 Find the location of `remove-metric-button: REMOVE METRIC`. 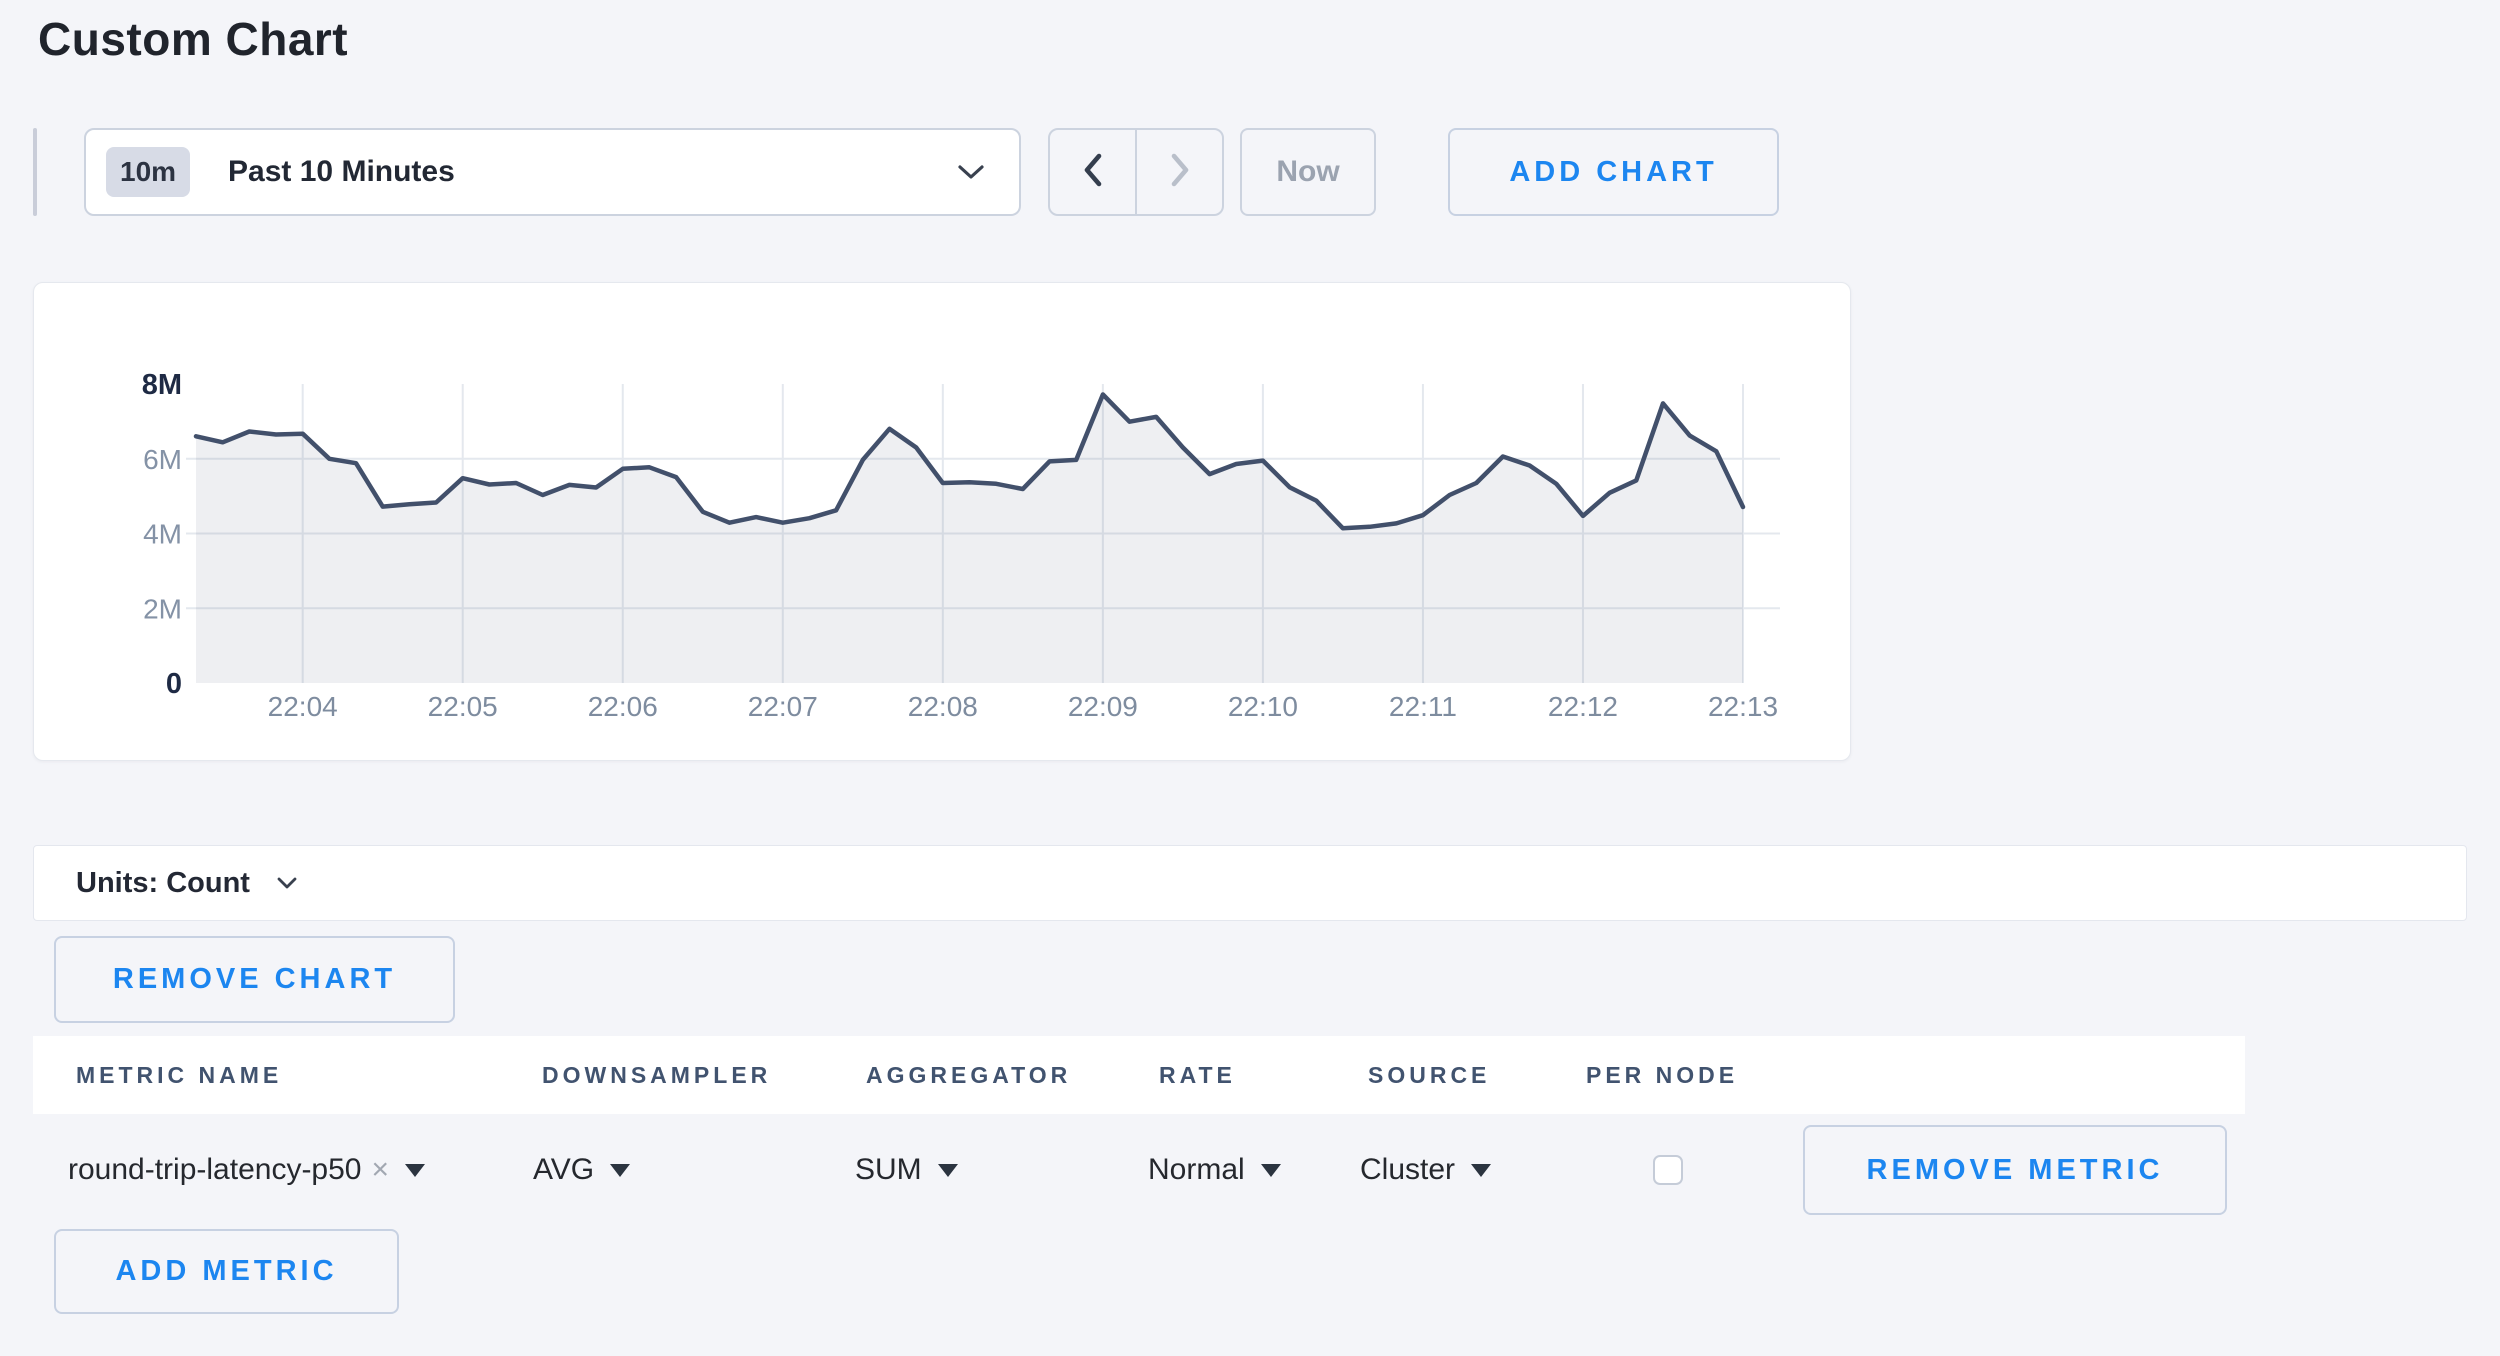

remove-metric-button: REMOVE METRIC is located at coordinates (2015, 1170).